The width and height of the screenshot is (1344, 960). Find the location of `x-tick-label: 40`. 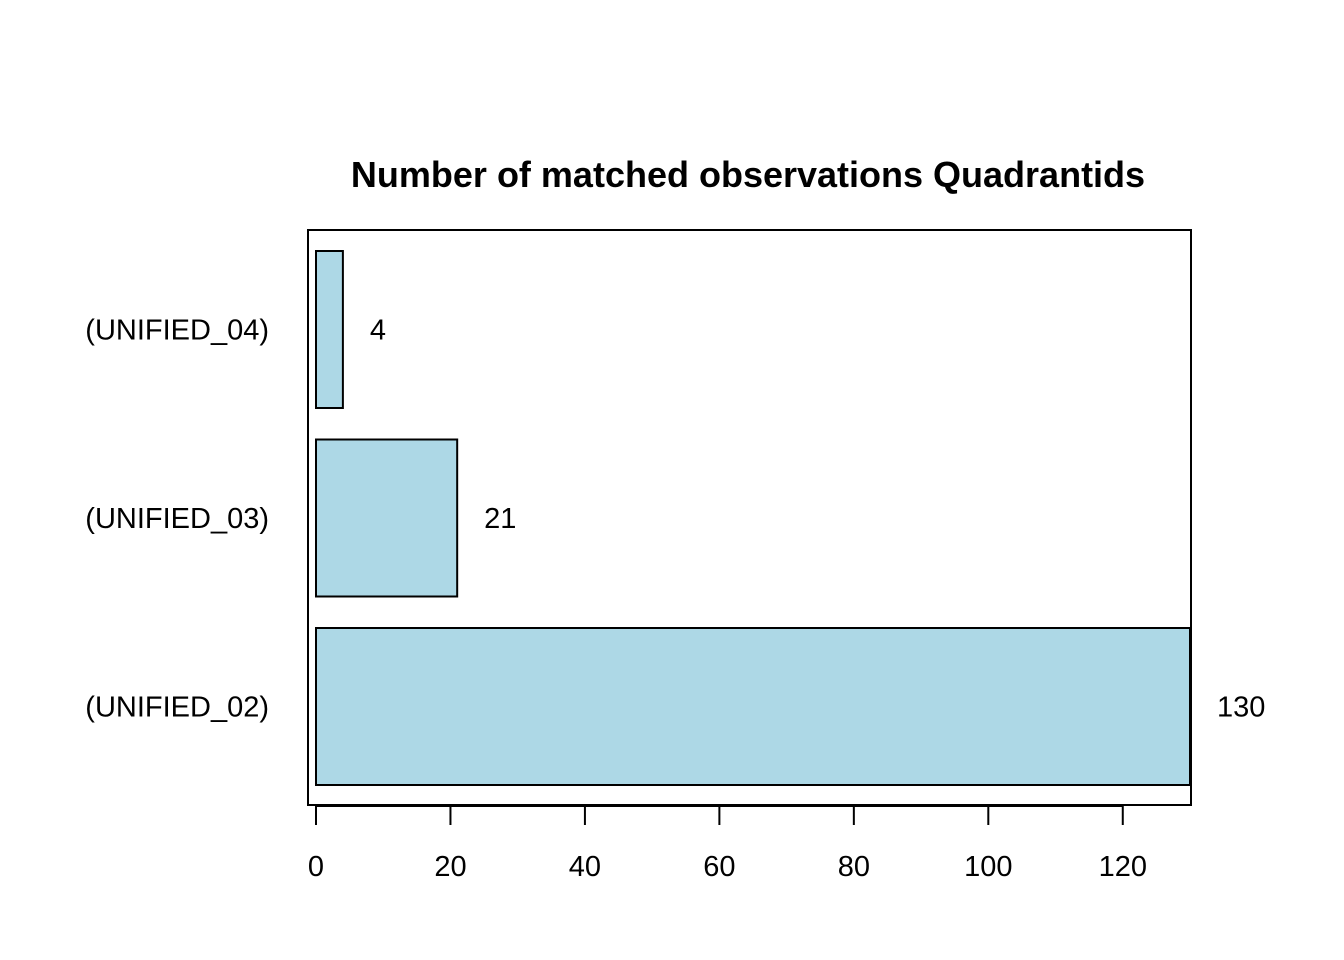

x-tick-label: 40 is located at coordinates (585, 867).